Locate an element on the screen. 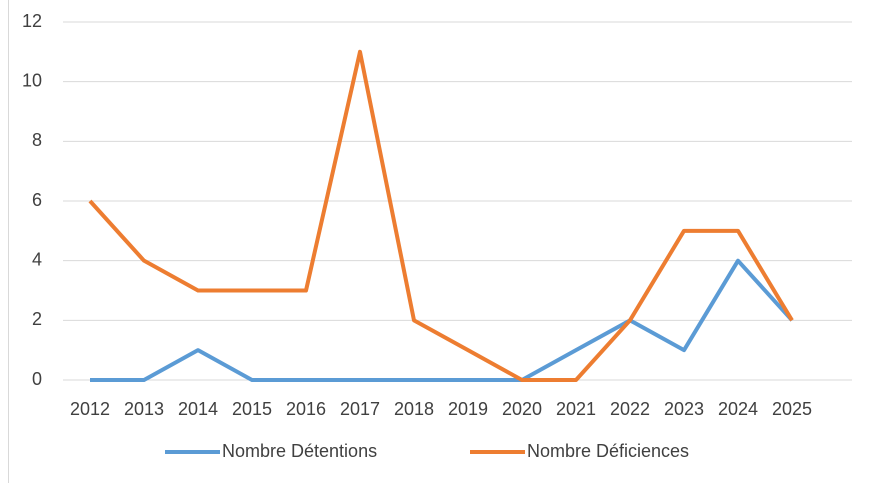  x-tick-label: 2023 is located at coordinates (684, 409).